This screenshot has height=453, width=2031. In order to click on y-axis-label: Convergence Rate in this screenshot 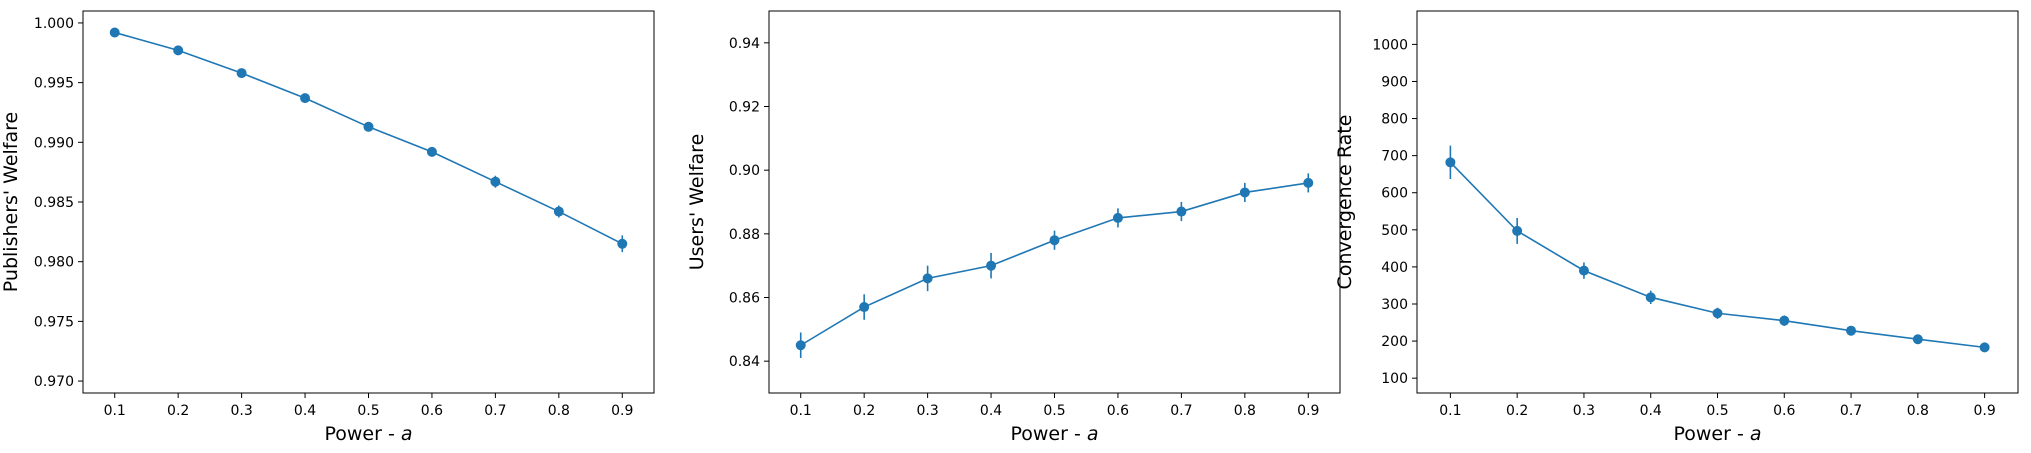, I will do `click(1345, 202)`.